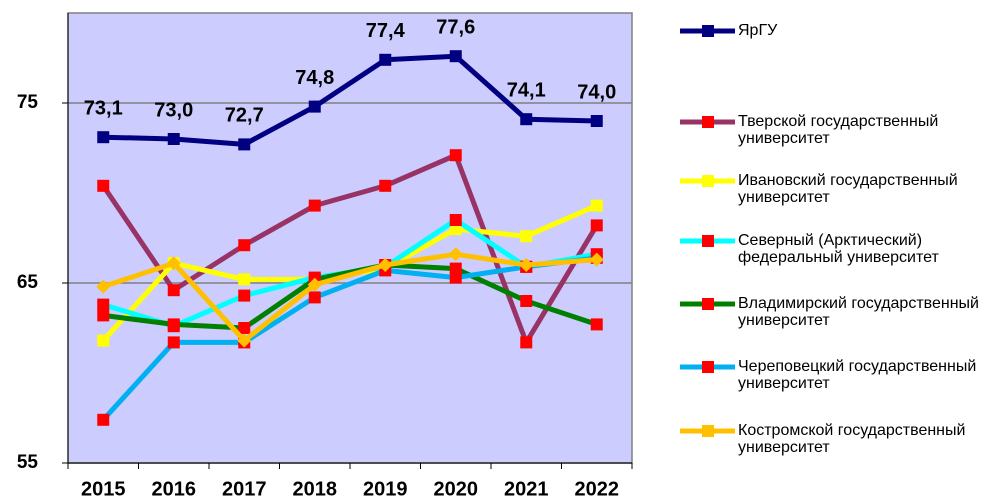 The height and width of the screenshot is (504, 988). What do you see at coordinates (852, 439) in the screenshot?
I see `legend-label: Костромской государственный университет` at bounding box center [852, 439].